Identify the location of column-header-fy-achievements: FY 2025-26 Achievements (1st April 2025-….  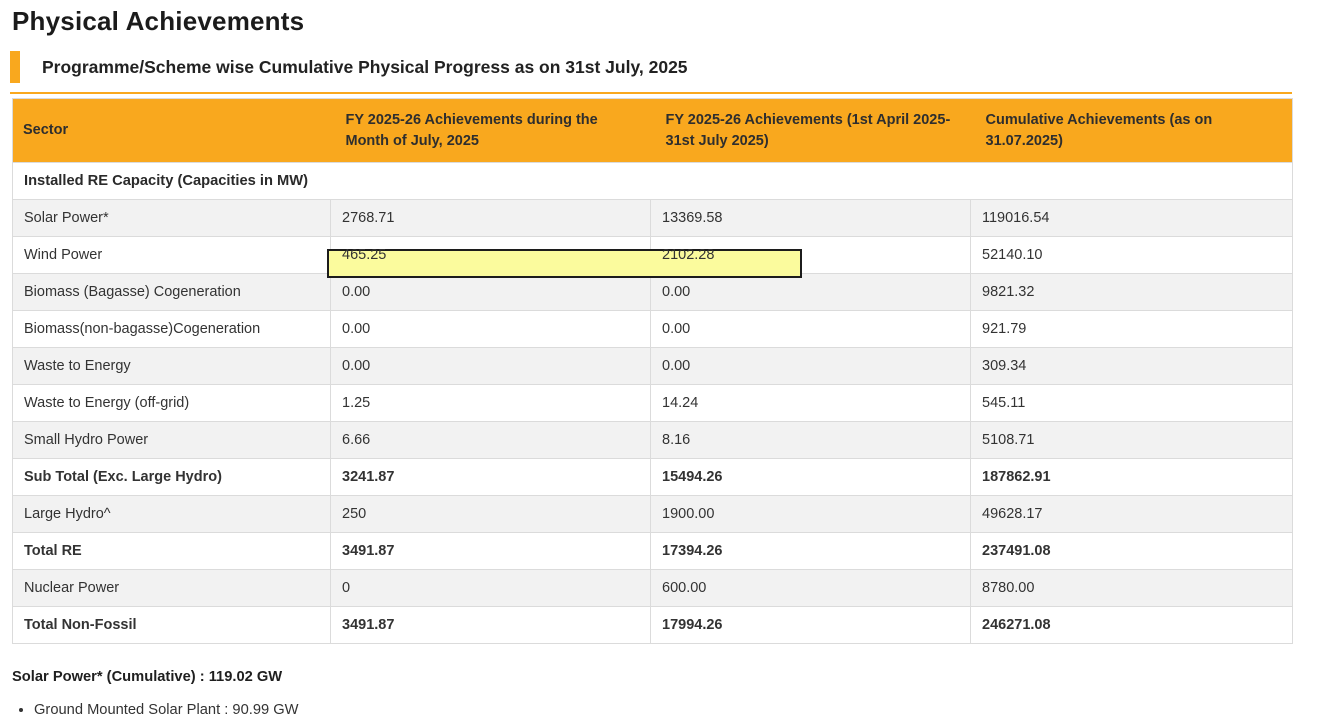
(810, 130).